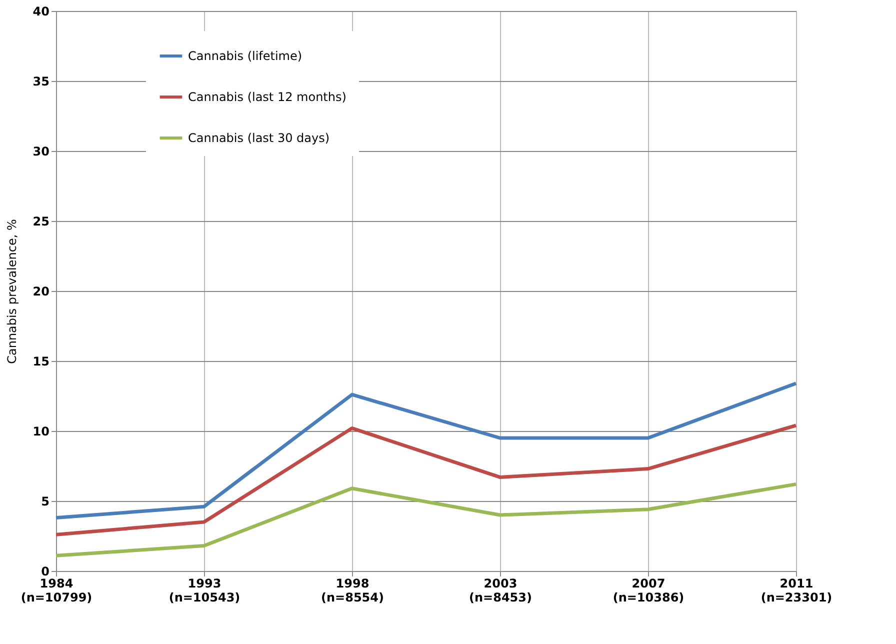 The width and height of the screenshot is (896, 644). What do you see at coordinates (41, 81) in the screenshot?
I see `y-tick-label: 35` at bounding box center [41, 81].